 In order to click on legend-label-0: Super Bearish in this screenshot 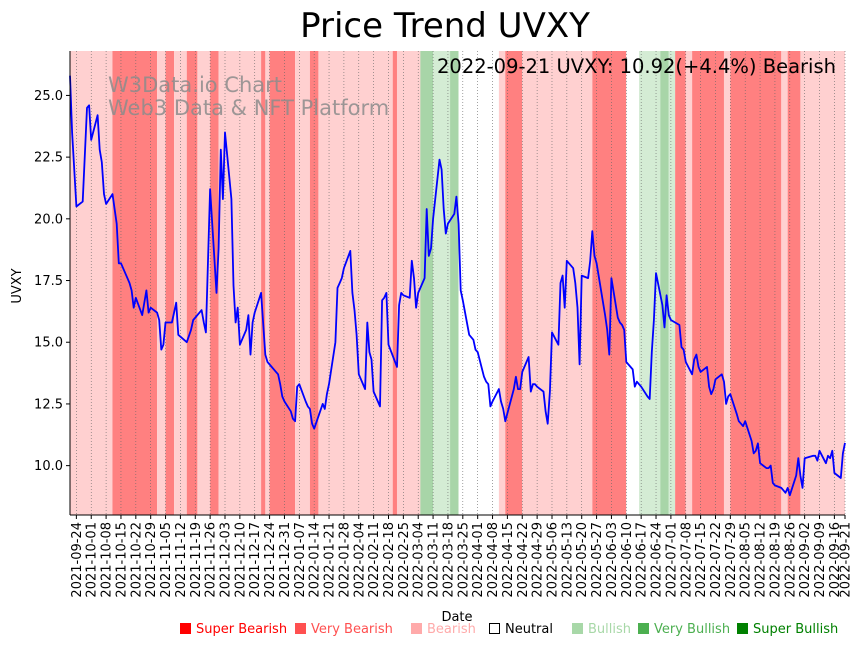, I will do `click(241, 629)`.